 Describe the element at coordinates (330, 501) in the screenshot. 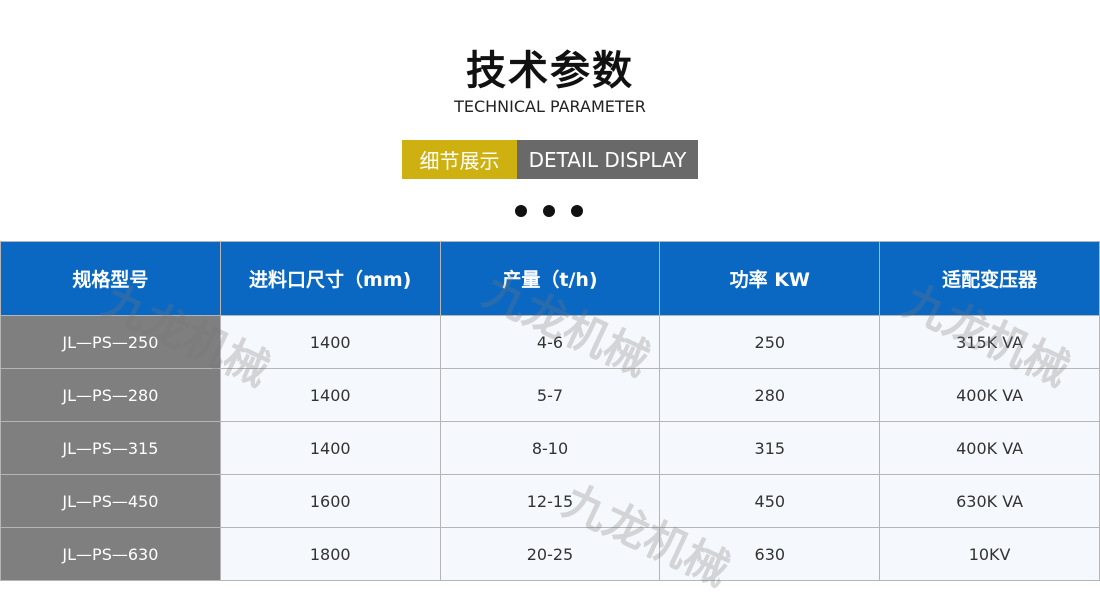

I see `feed-size-cell: 1600` at that location.